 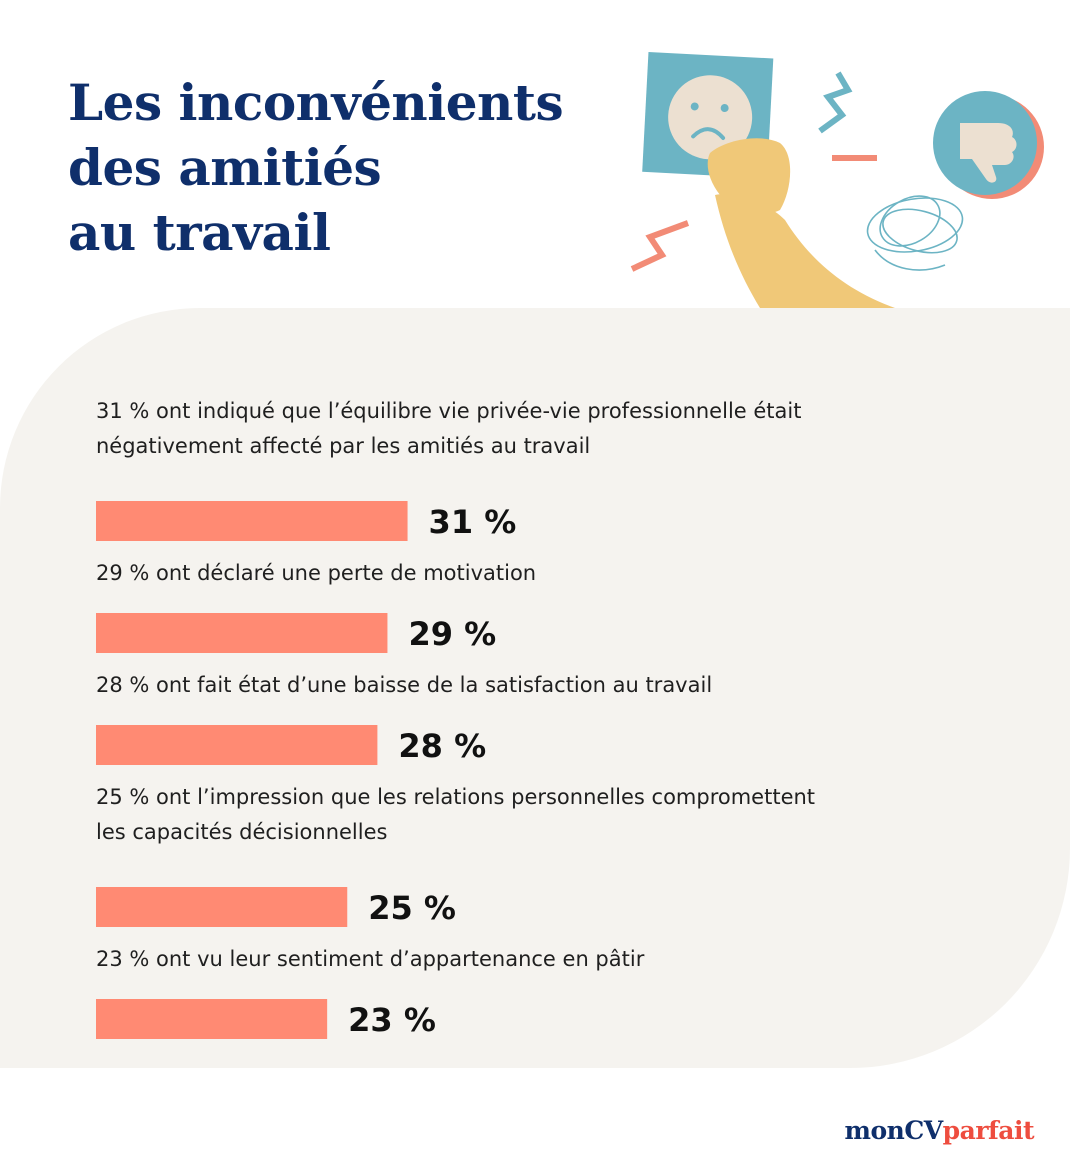 I want to click on title-line-2: des amitiés, so click(x=225, y=167).